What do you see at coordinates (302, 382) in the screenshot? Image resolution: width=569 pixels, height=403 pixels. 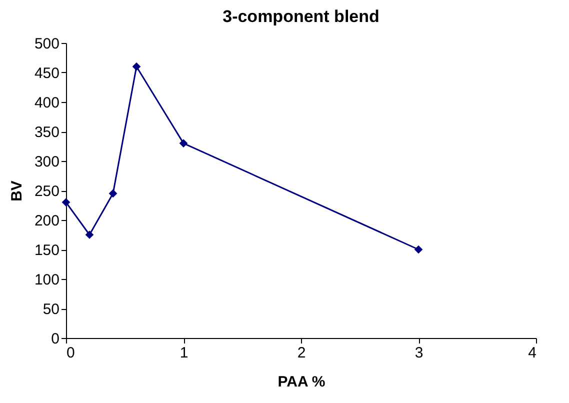 I see `x-axis-title: PAA %` at bounding box center [302, 382].